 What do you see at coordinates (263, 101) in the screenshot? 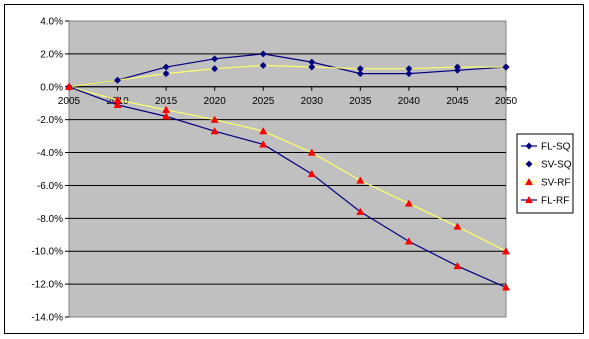
I see `x-tick-label: 2025` at bounding box center [263, 101].